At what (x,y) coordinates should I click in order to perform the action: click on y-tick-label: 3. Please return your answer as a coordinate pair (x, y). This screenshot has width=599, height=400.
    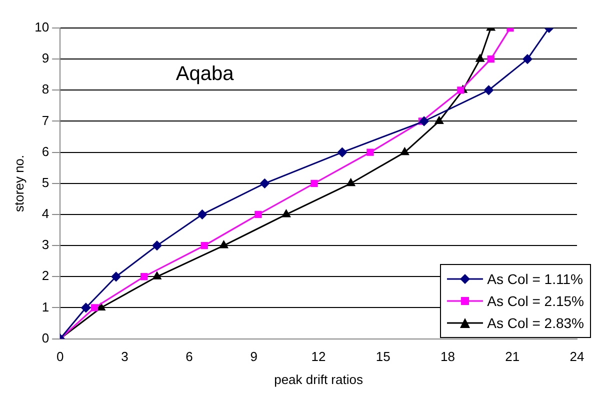
    Looking at the image, I should click on (46, 244).